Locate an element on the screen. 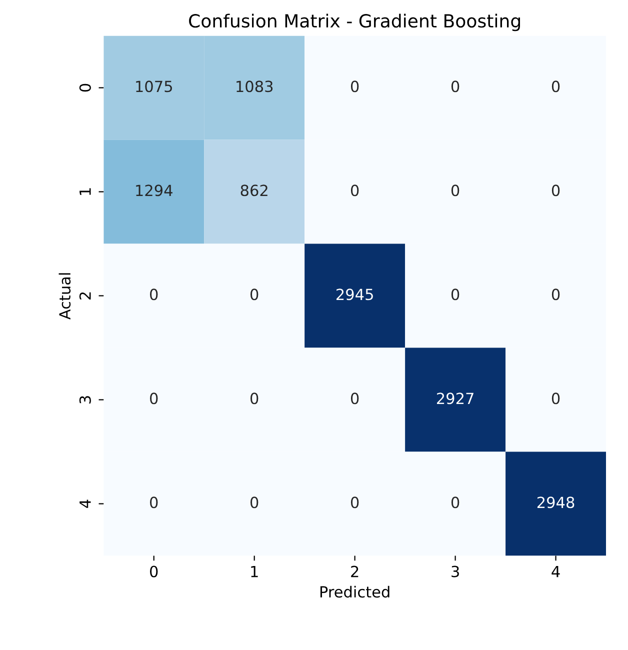 This screenshot has height=650, width=628. y-tick-label: 3 is located at coordinates (85, 400).